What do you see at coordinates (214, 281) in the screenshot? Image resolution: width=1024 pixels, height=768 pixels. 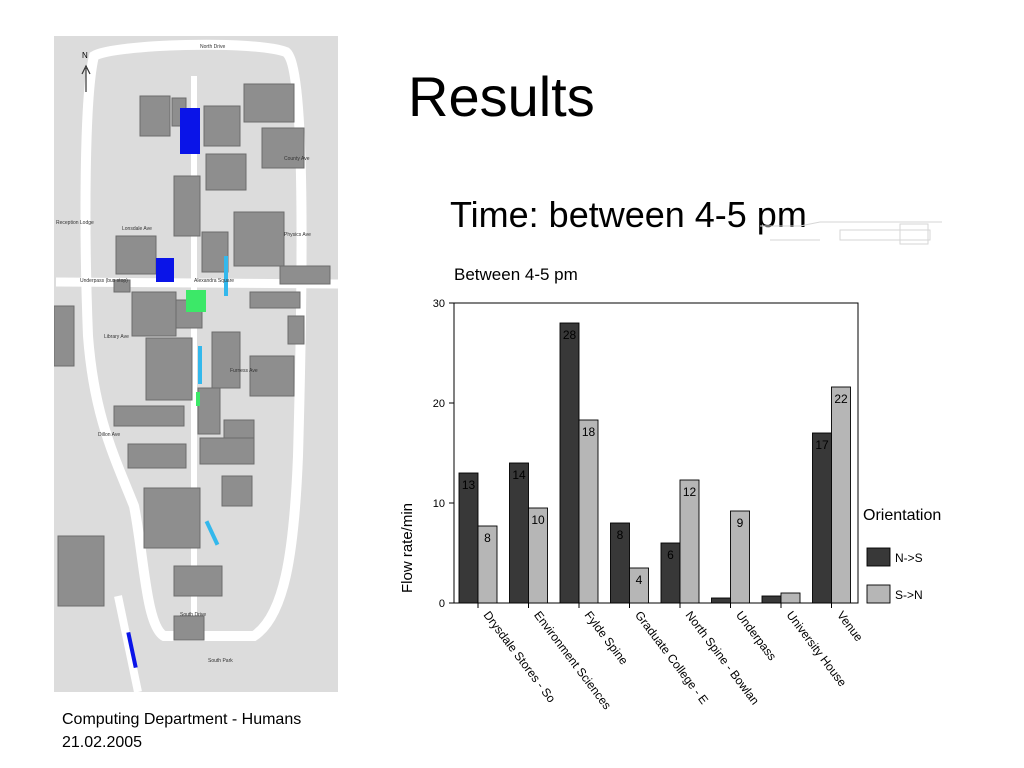 I see `map-label-alexandra-square: Alexandra Square` at bounding box center [214, 281].